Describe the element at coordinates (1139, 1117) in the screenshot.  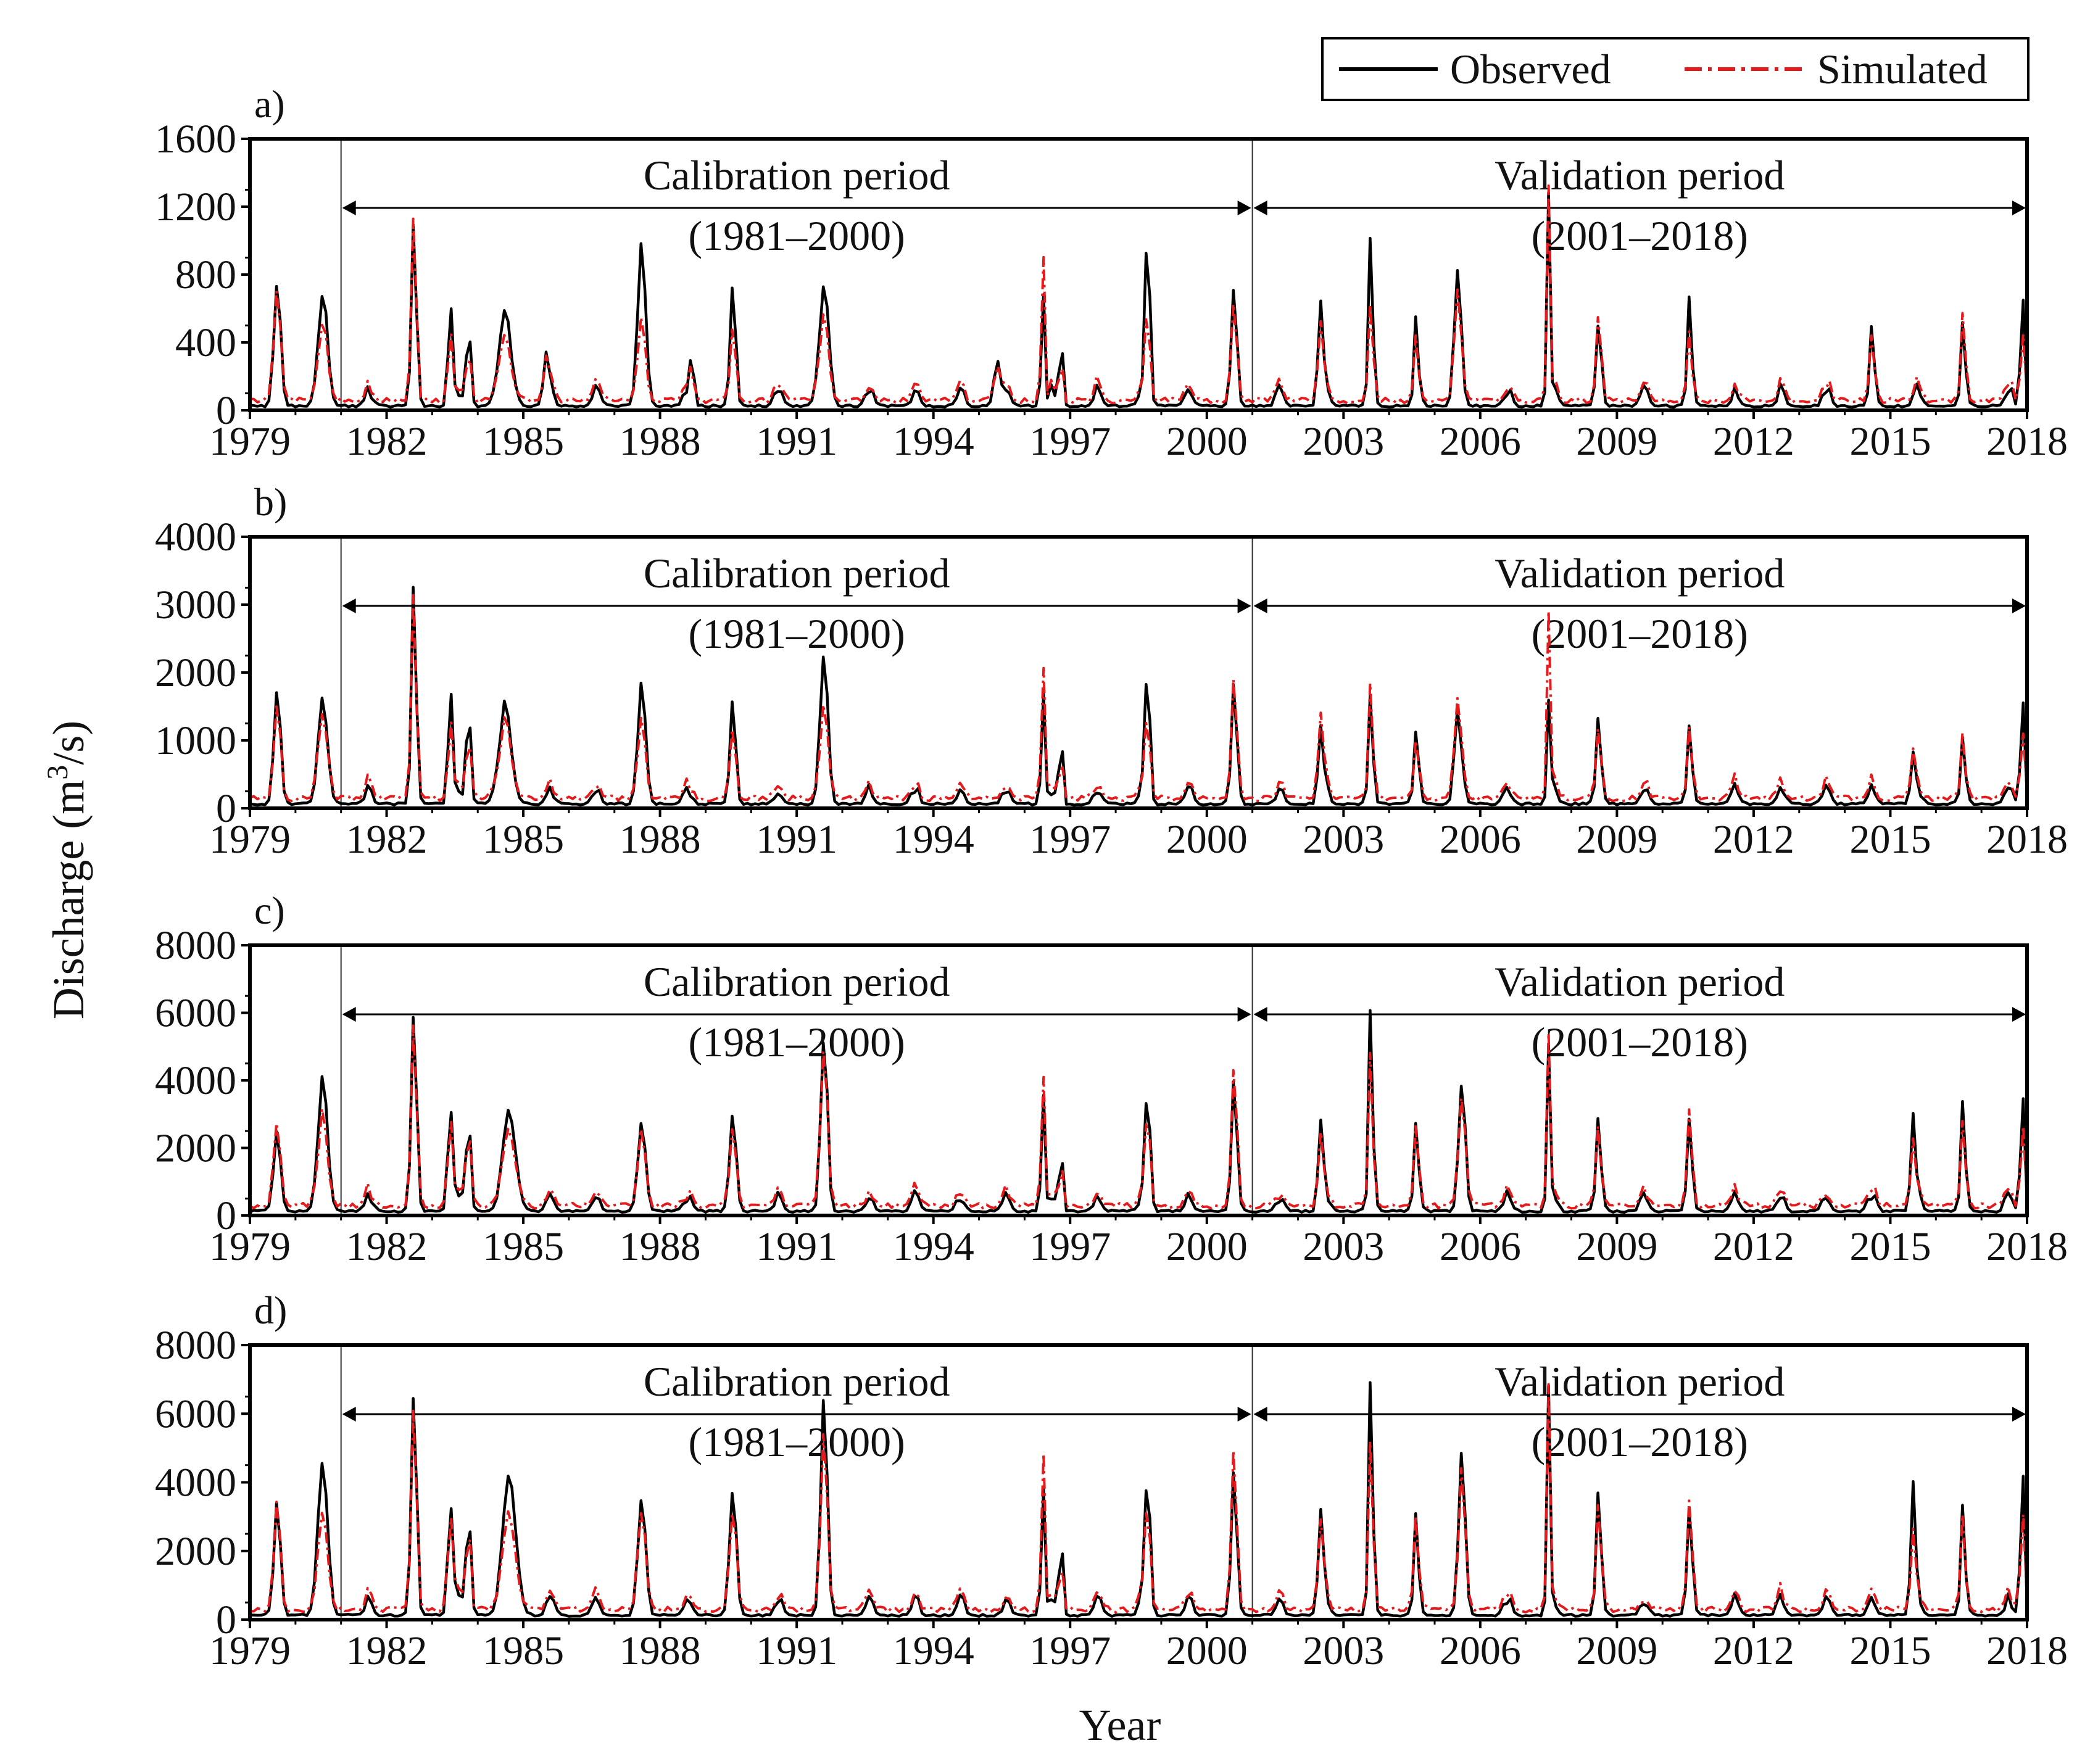
I see `panel-c-simulated-line` at that location.